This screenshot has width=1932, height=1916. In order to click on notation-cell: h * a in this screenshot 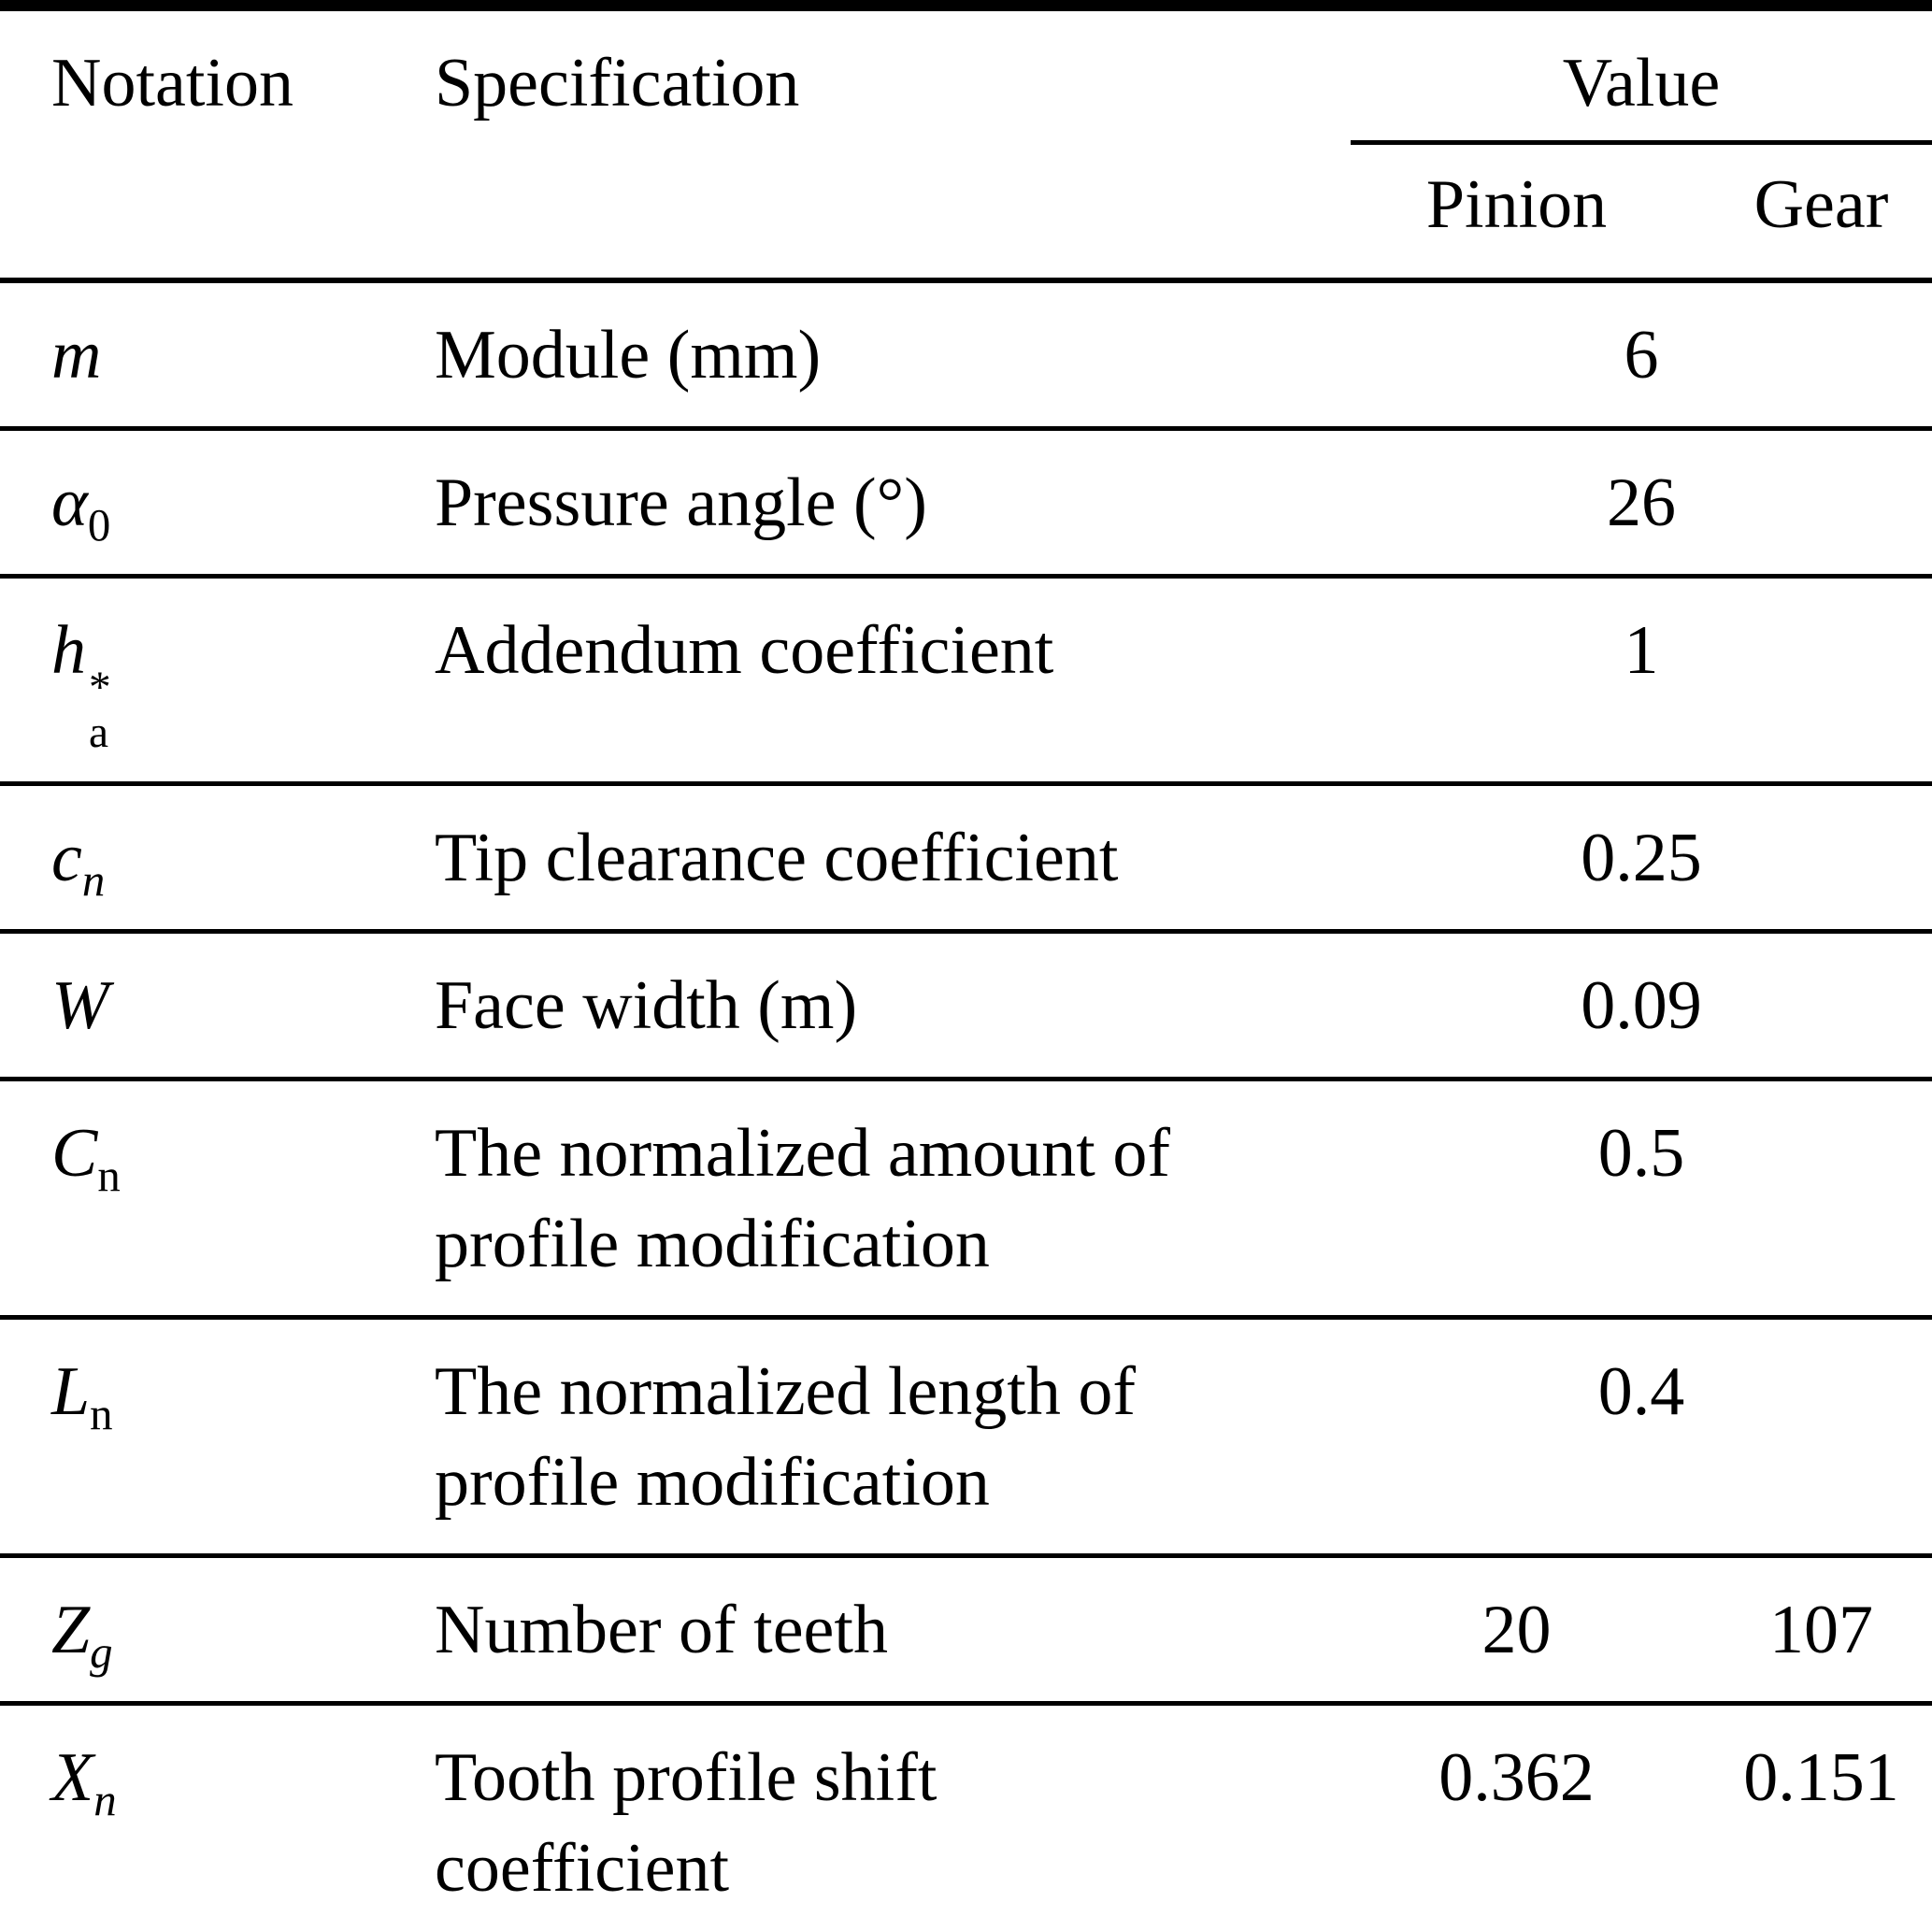, I will do `click(217, 681)`.